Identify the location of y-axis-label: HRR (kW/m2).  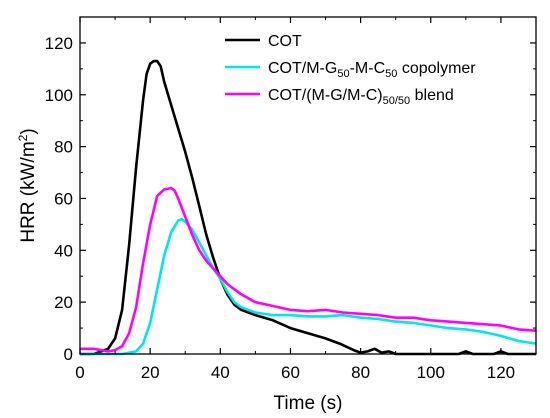
(27, 185).